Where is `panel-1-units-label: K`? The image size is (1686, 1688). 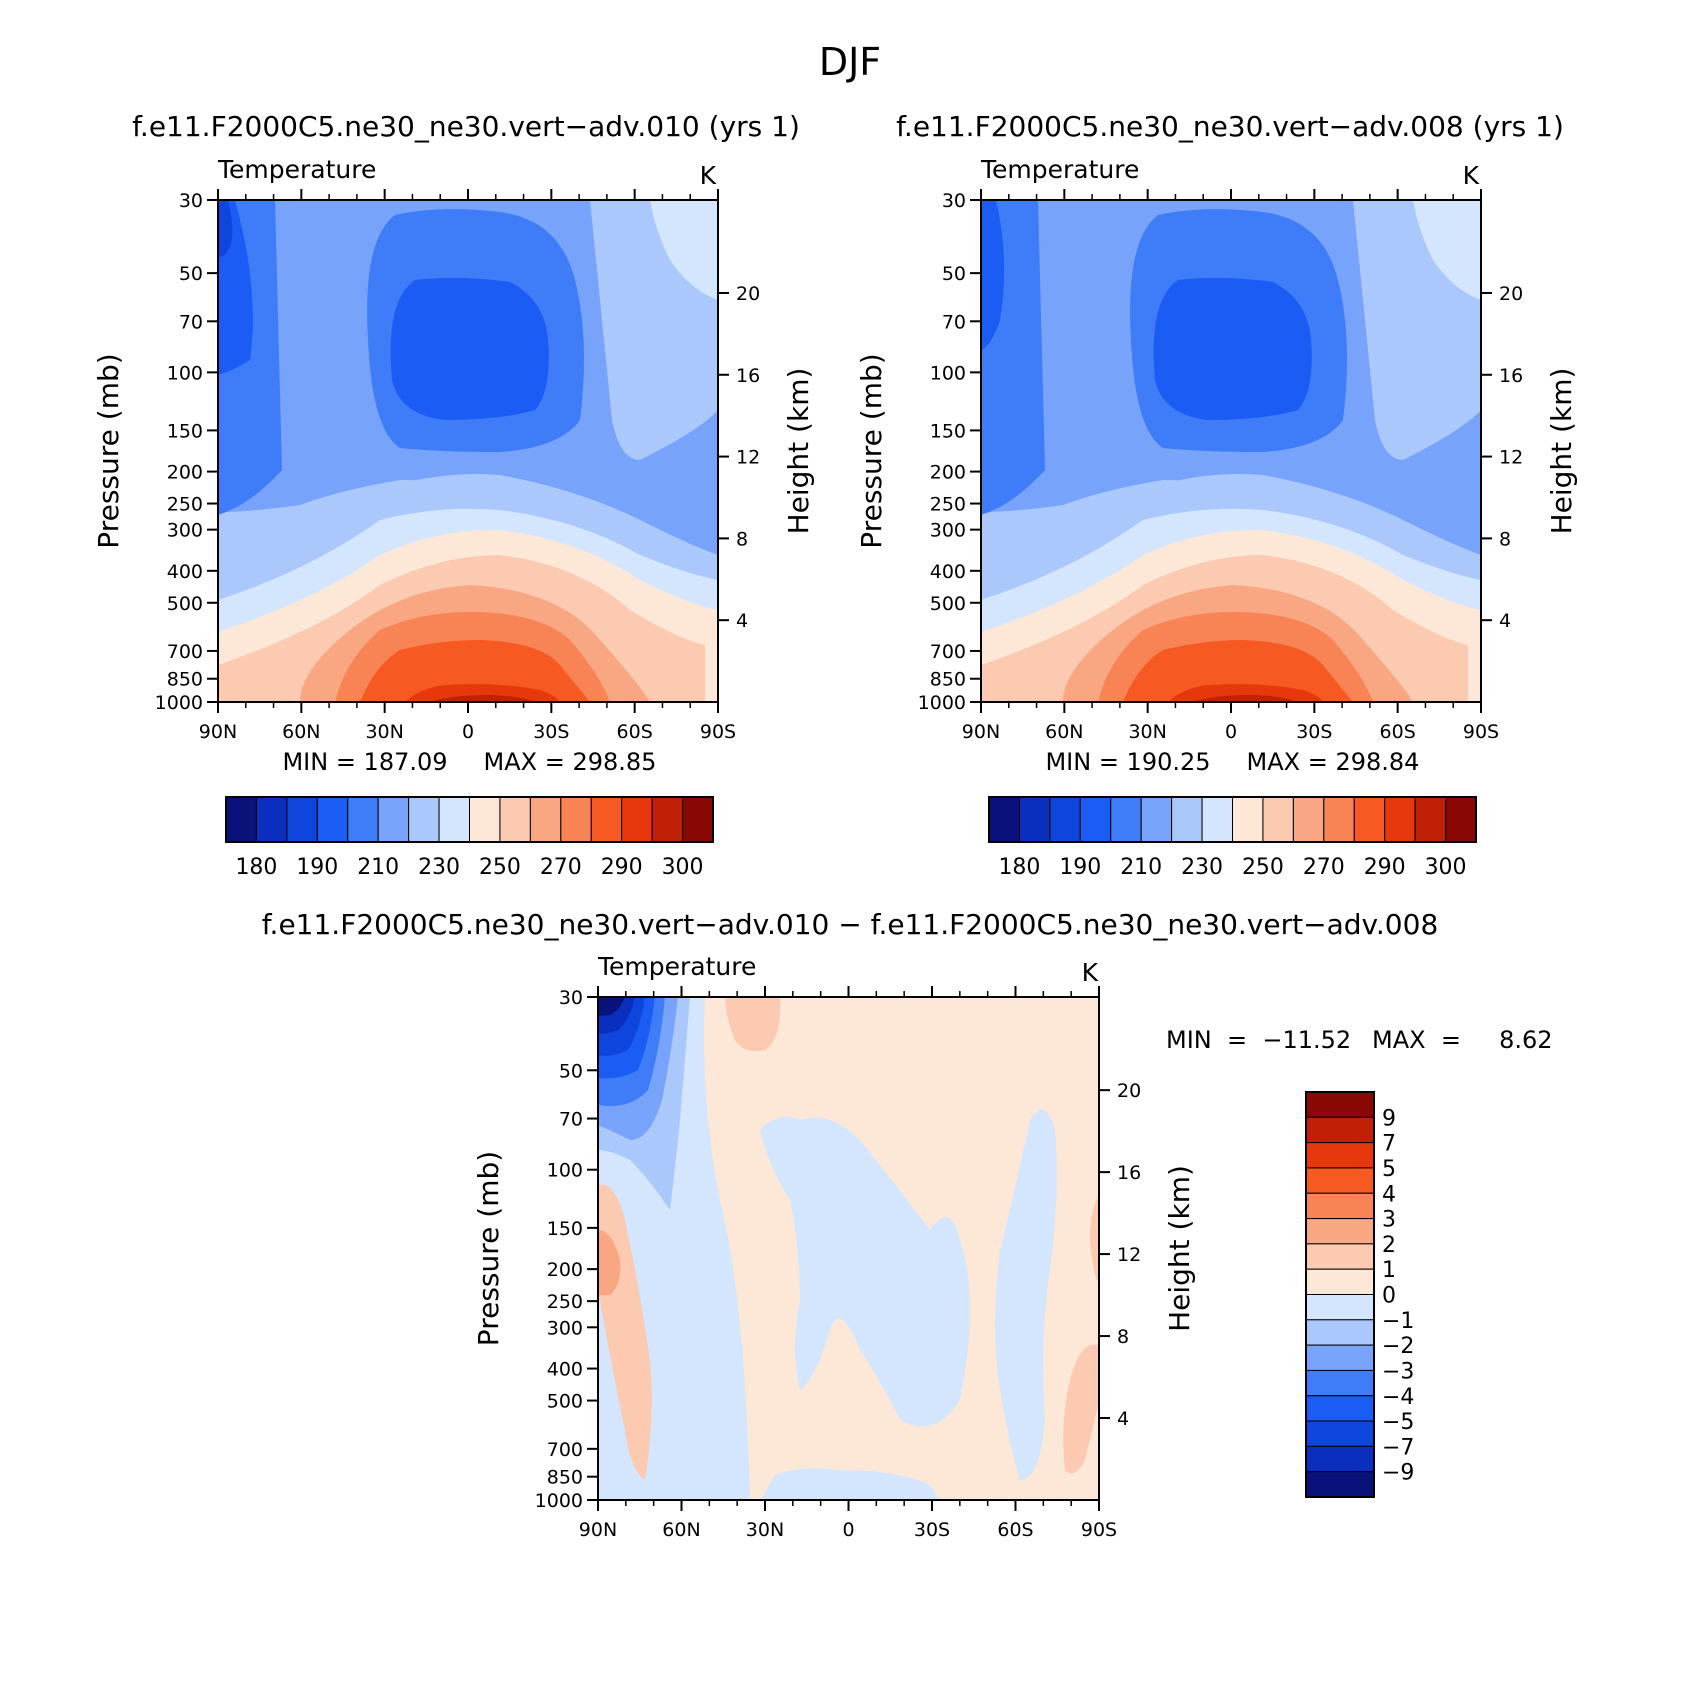
panel-1-units-label: K is located at coordinates (708, 175).